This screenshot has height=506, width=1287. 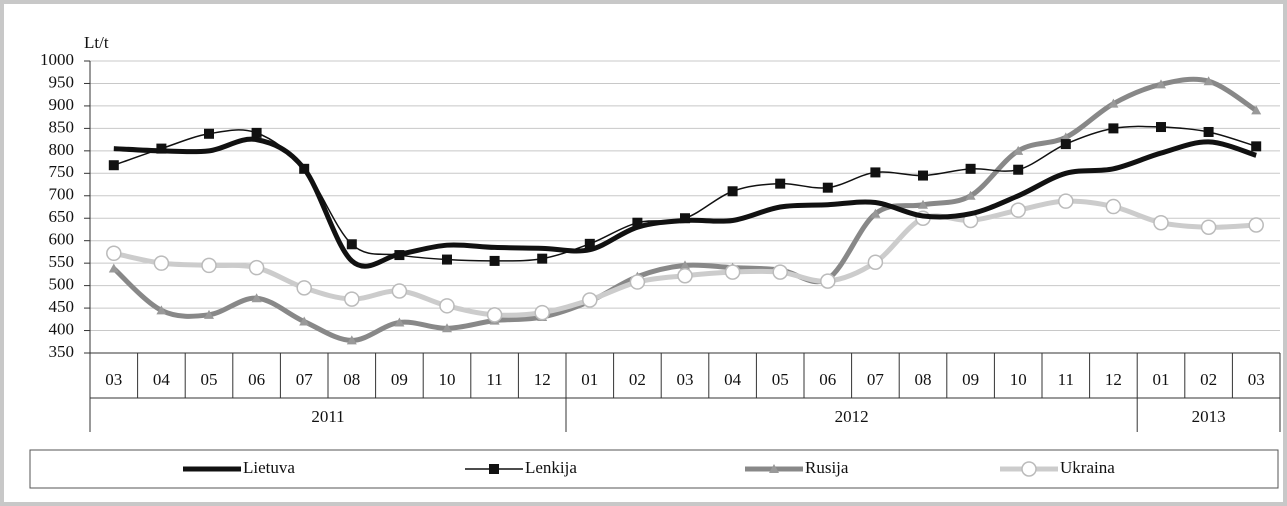 What do you see at coordinates (1087, 467) in the screenshot?
I see `legend-label: Ukraina` at bounding box center [1087, 467].